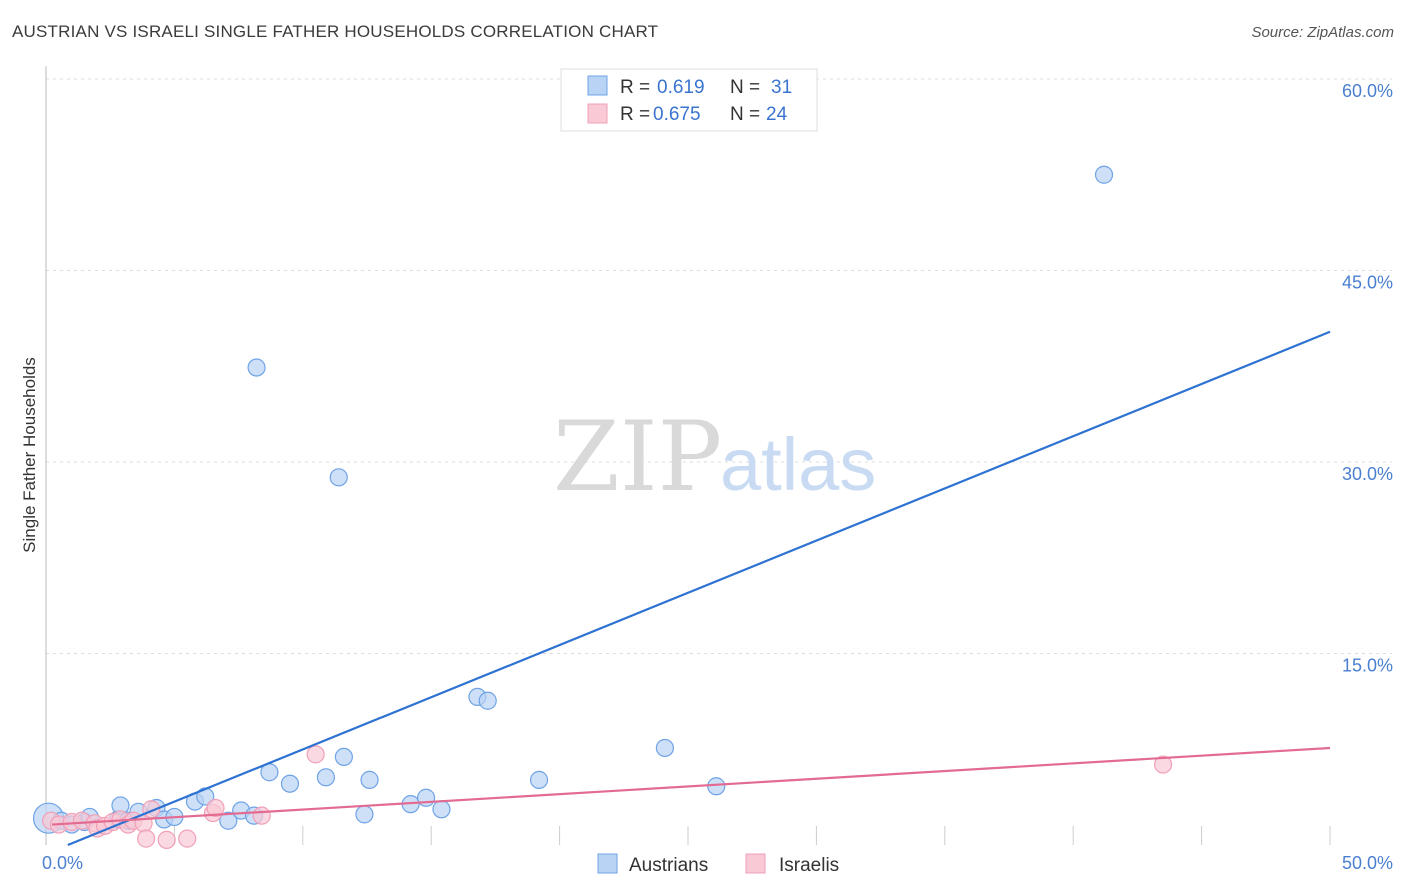 The image size is (1406, 892). What do you see at coordinates (1367, 283) in the screenshot?
I see `y-tick-label-2: 45.0%` at bounding box center [1367, 283].